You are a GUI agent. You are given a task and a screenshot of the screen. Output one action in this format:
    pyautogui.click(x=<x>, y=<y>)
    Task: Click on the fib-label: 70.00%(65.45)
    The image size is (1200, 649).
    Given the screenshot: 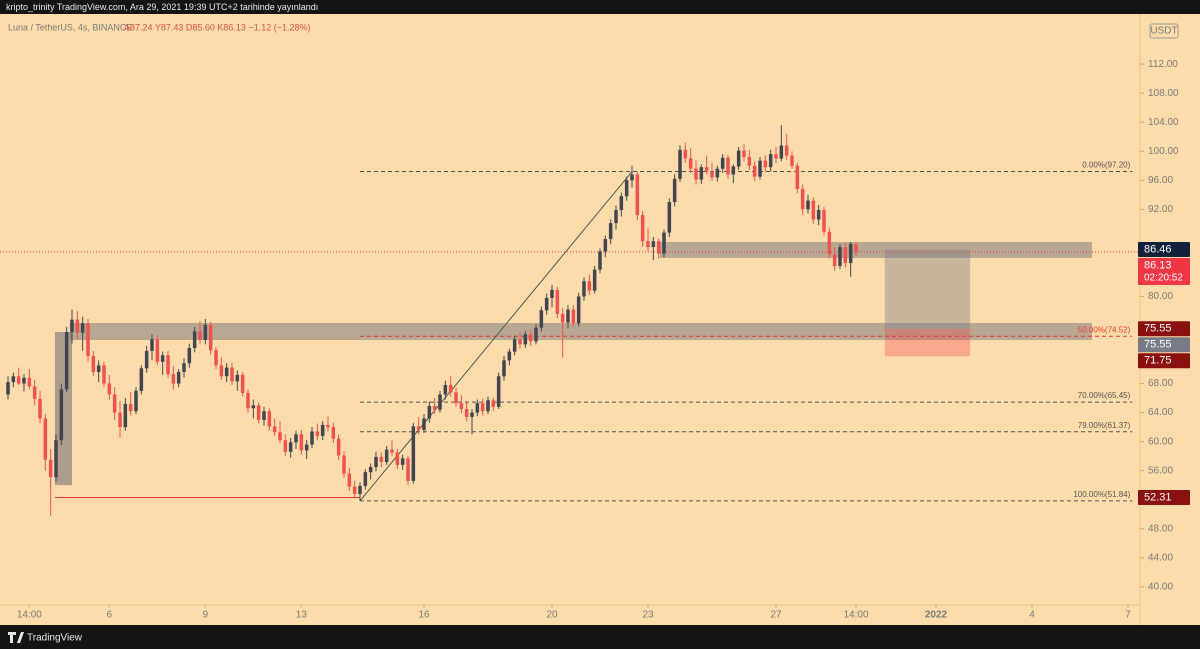 What is the action you would take?
    pyautogui.click(x=1104, y=395)
    